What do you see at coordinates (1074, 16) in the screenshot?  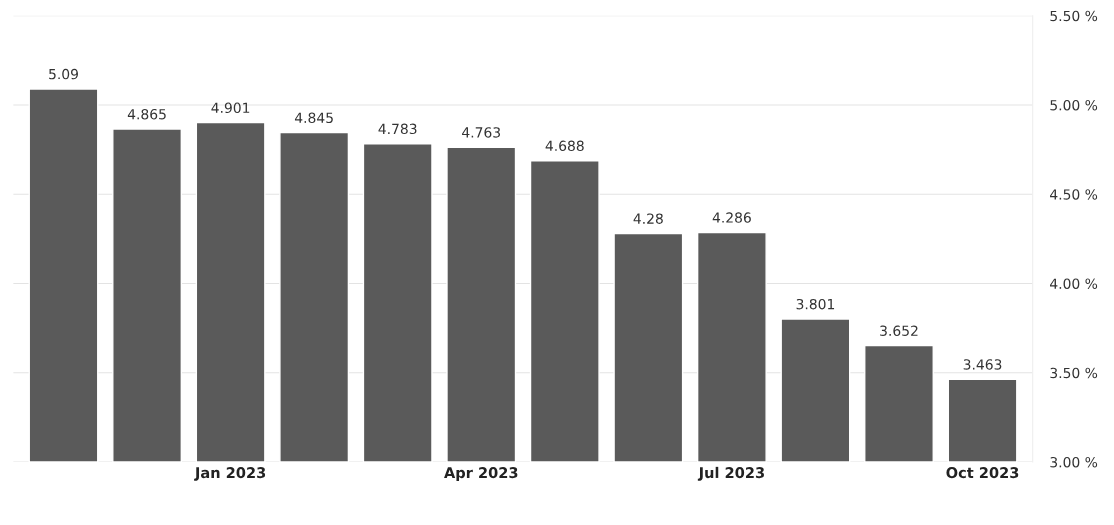 I see `y-tick-label: 5.50 %` at bounding box center [1074, 16].